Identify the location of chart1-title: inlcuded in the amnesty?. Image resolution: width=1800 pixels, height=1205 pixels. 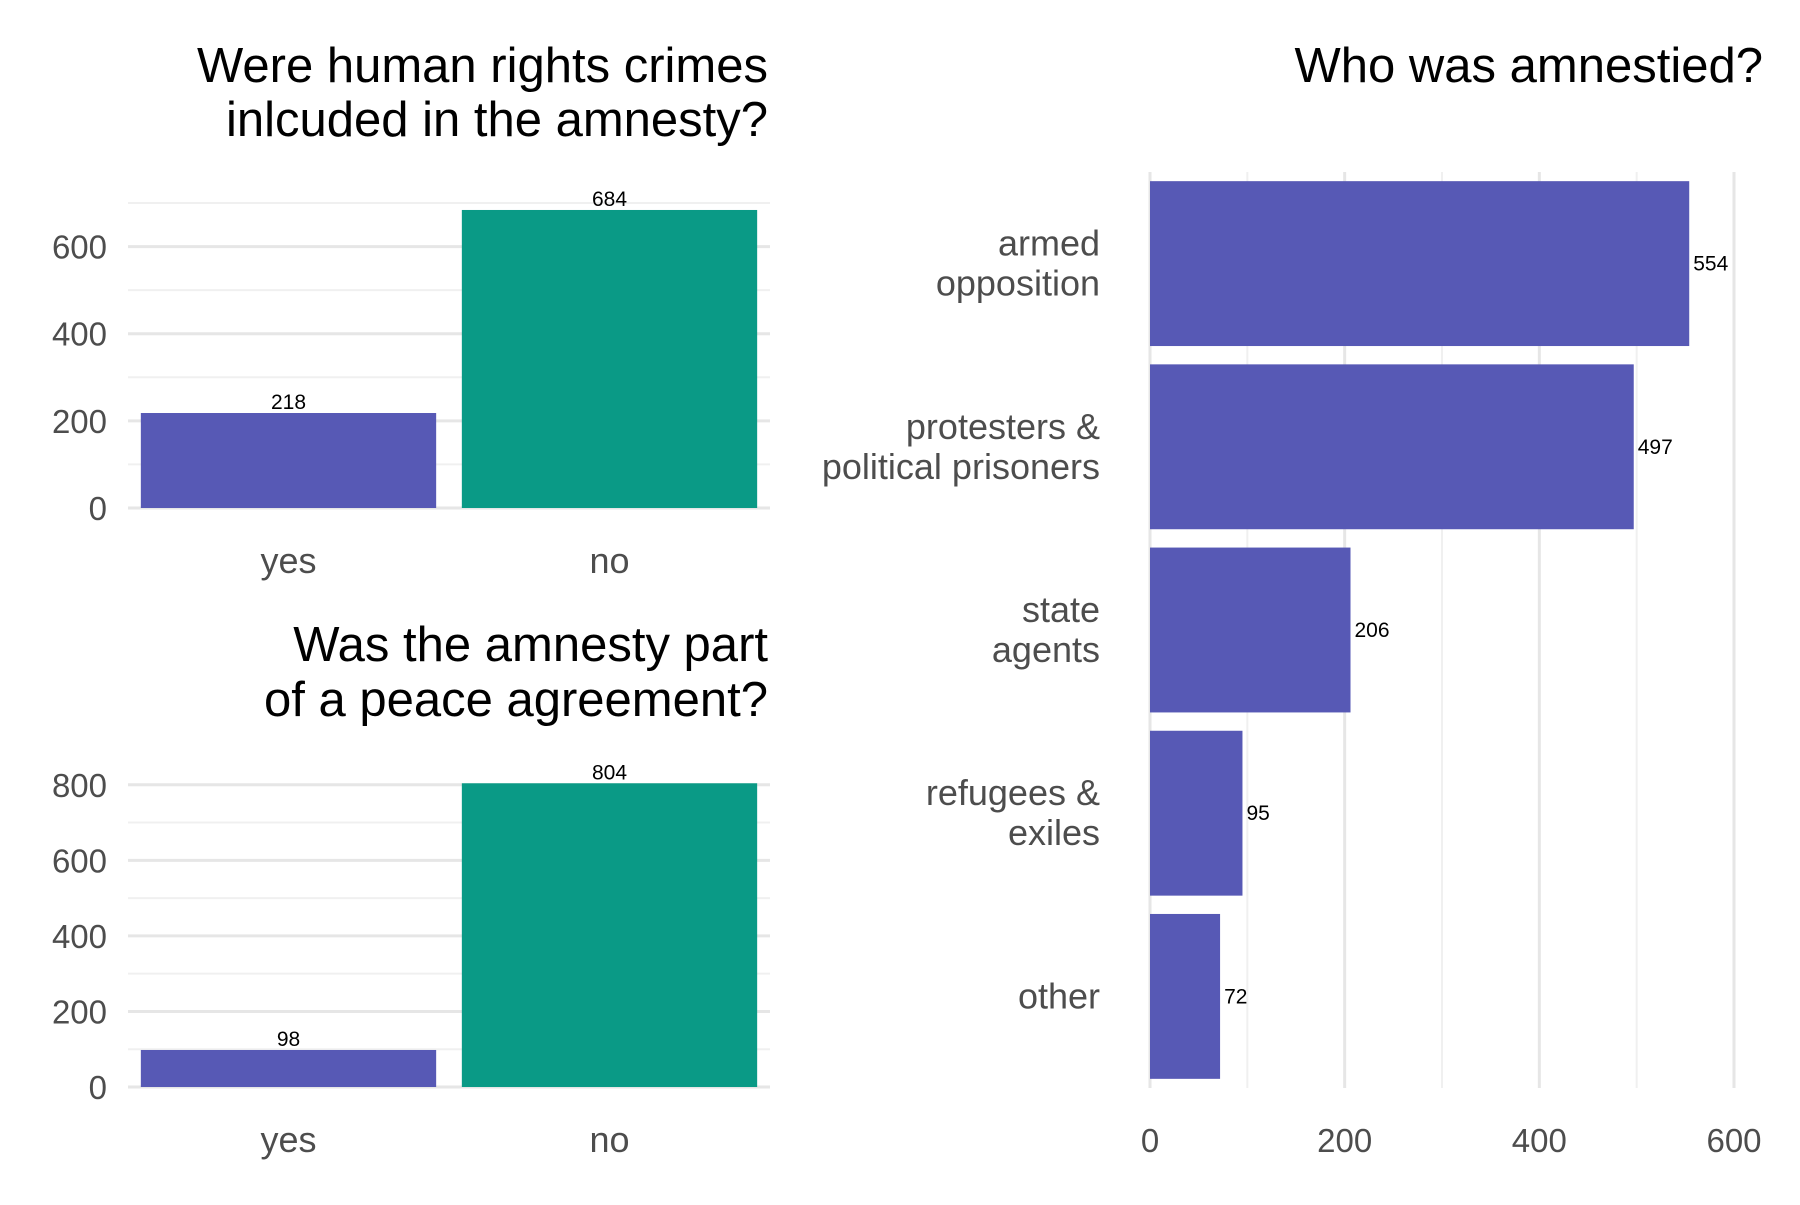
(497, 120).